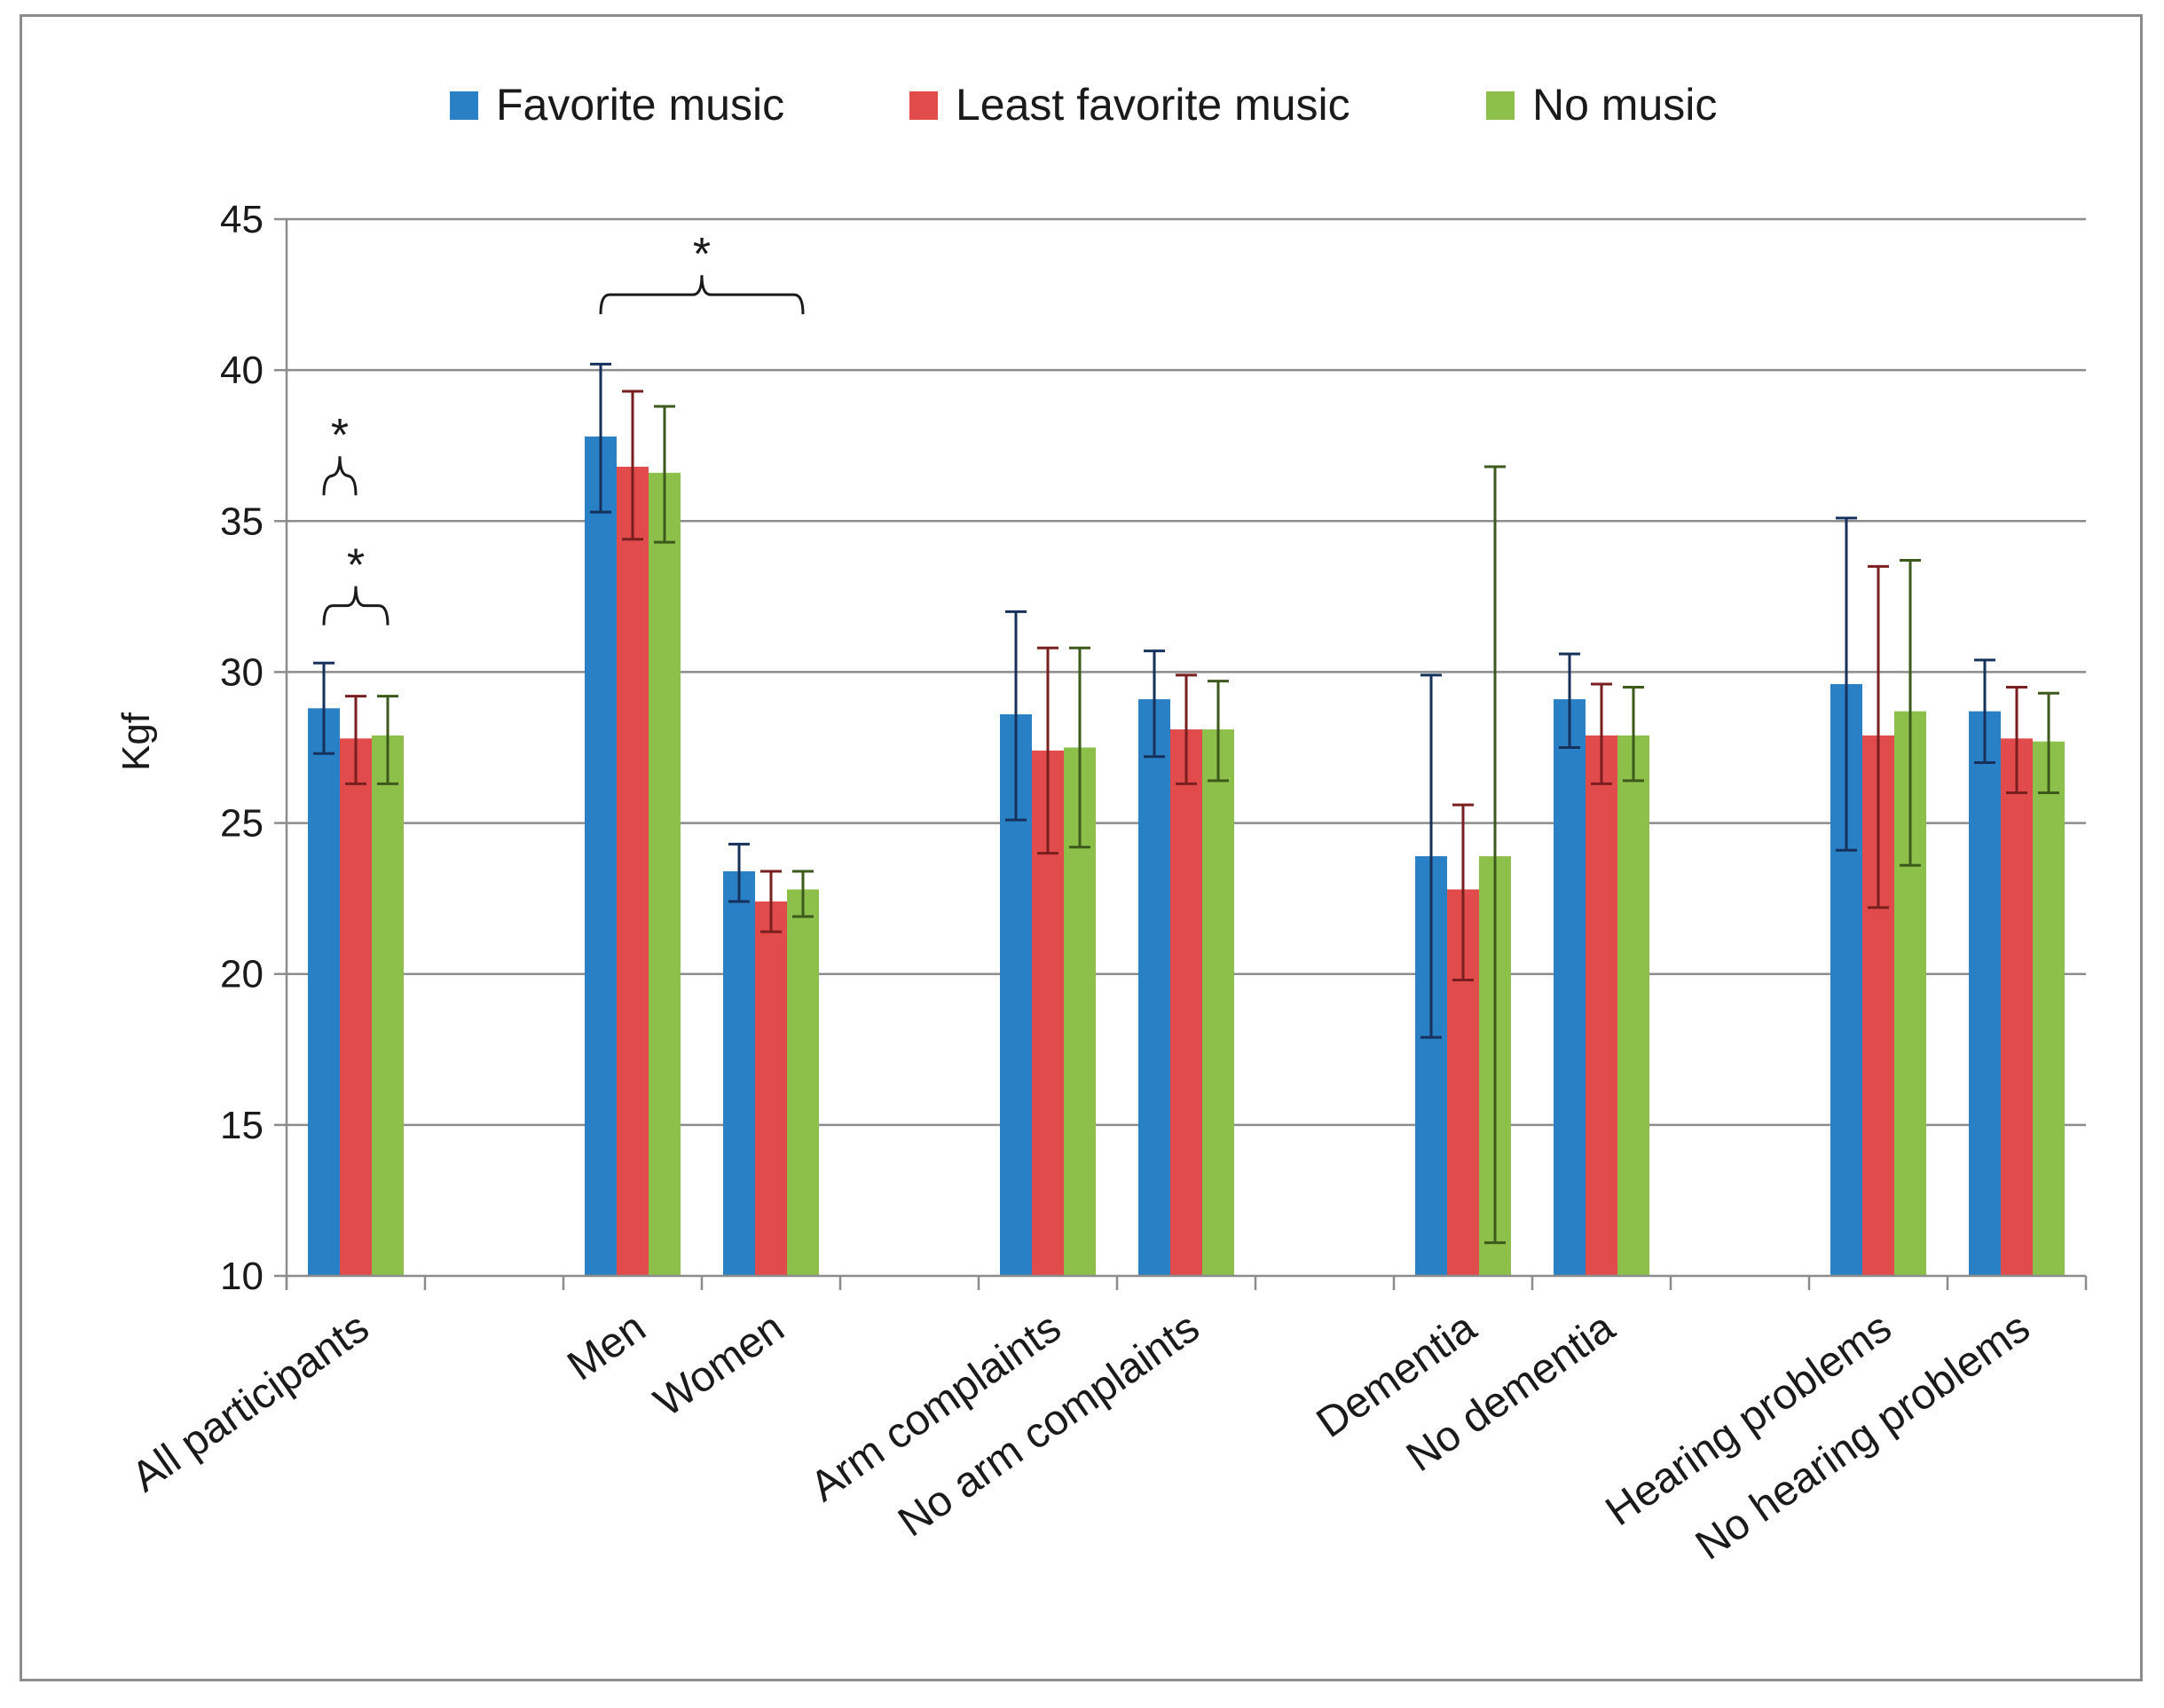 Image resolution: width=2164 pixels, height=1708 pixels. Describe the element at coordinates (242, 522) in the screenshot. I see `y-tick-label: 35` at that location.